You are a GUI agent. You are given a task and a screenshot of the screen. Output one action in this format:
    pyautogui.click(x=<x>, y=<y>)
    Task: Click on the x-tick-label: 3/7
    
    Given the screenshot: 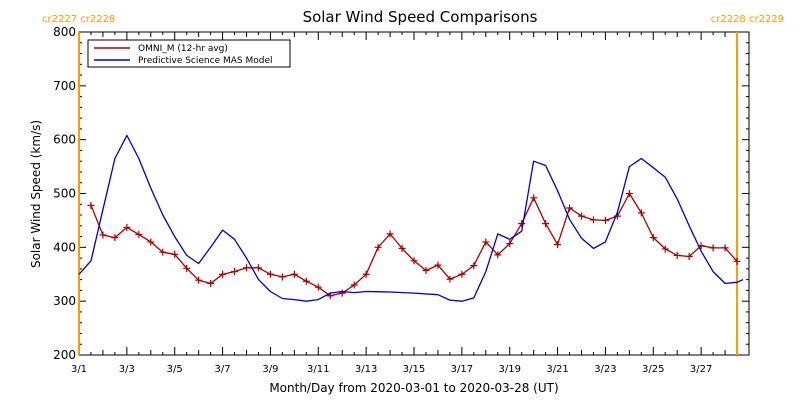 What is the action you would take?
    pyautogui.click(x=223, y=369)
    